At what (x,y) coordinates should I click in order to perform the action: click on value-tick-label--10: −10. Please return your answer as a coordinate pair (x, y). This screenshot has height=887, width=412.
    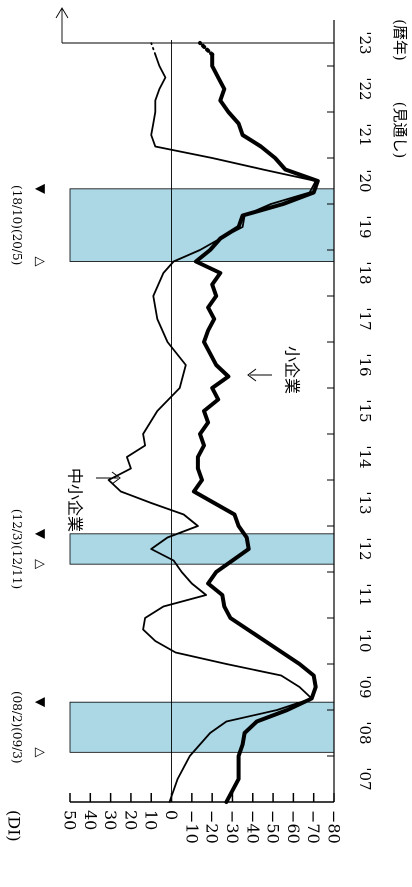
    Looking at the image, I should click on (191, 827).